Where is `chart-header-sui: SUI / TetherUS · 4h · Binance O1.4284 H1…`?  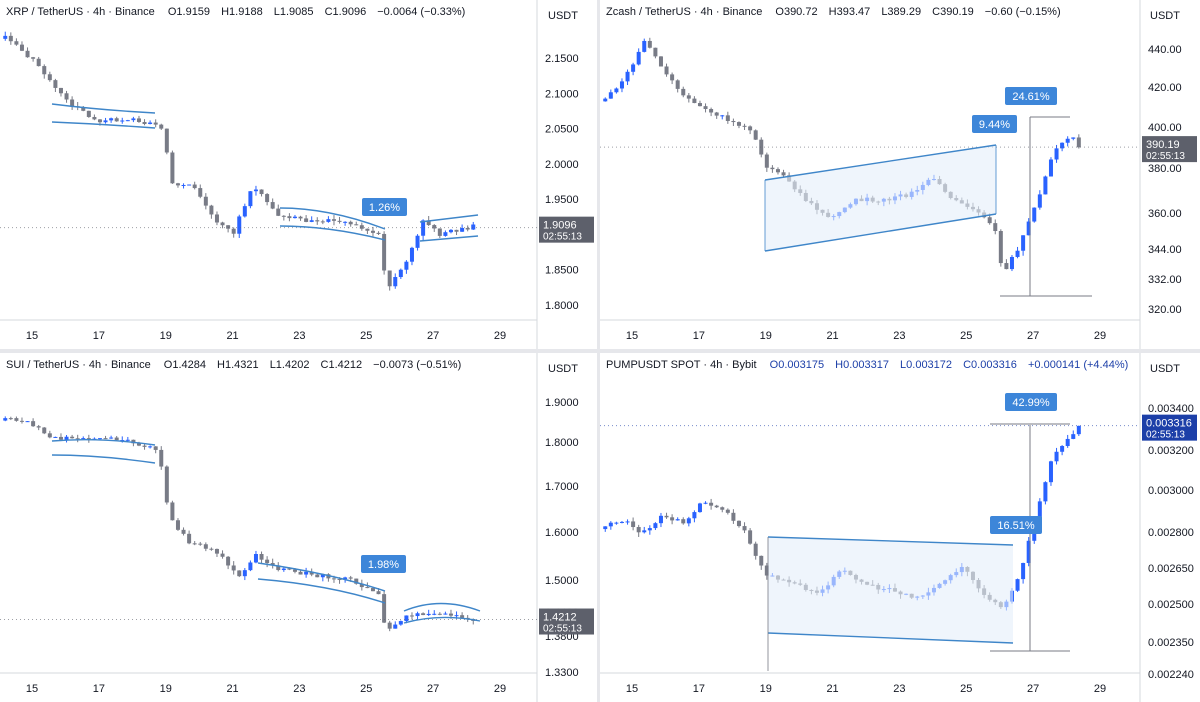
chart-header-sui: SUI / TetherUS · 4h · Binance O1.4284 H1… is located at coordinates (237, 365).